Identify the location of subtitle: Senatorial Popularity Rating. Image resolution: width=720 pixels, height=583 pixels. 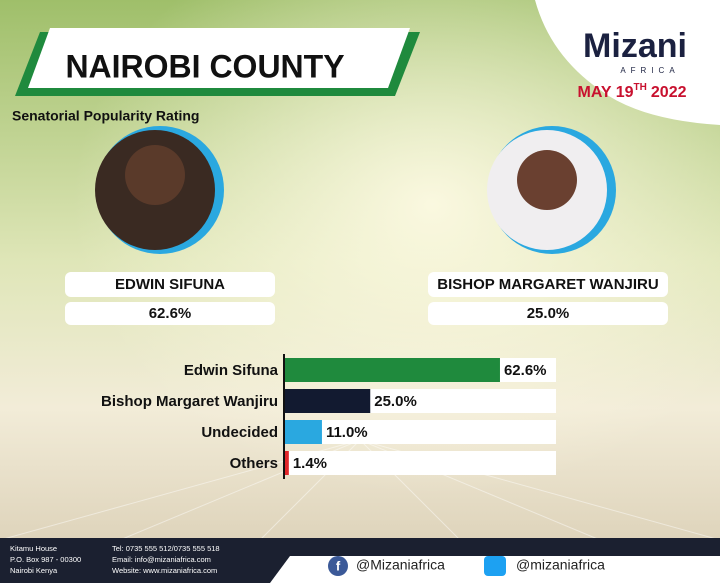
(105, 116).